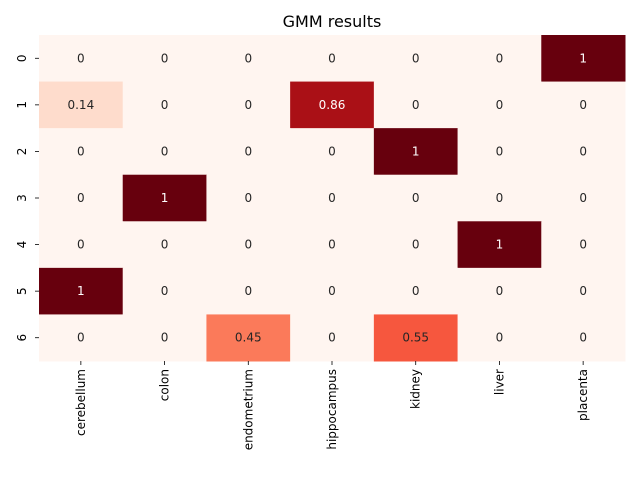  Describe the element at coordinates (332, 409) in the screenshot. I see `x-tick-label: hippocampus` at that location.